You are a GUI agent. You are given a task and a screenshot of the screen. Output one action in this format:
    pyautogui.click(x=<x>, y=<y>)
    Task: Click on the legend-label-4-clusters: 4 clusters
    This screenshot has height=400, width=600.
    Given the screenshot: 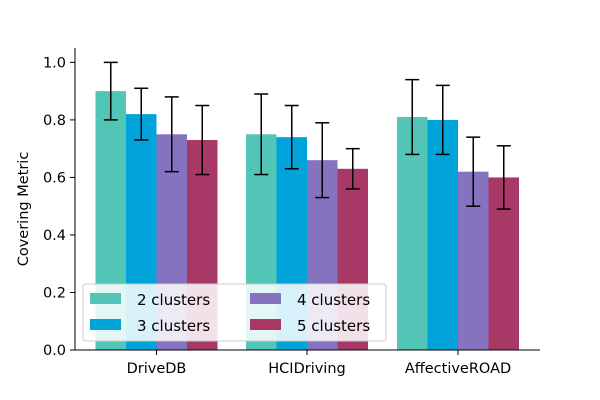 What is the action you would take?
    pyautogui.click(x=333, y=300)
    